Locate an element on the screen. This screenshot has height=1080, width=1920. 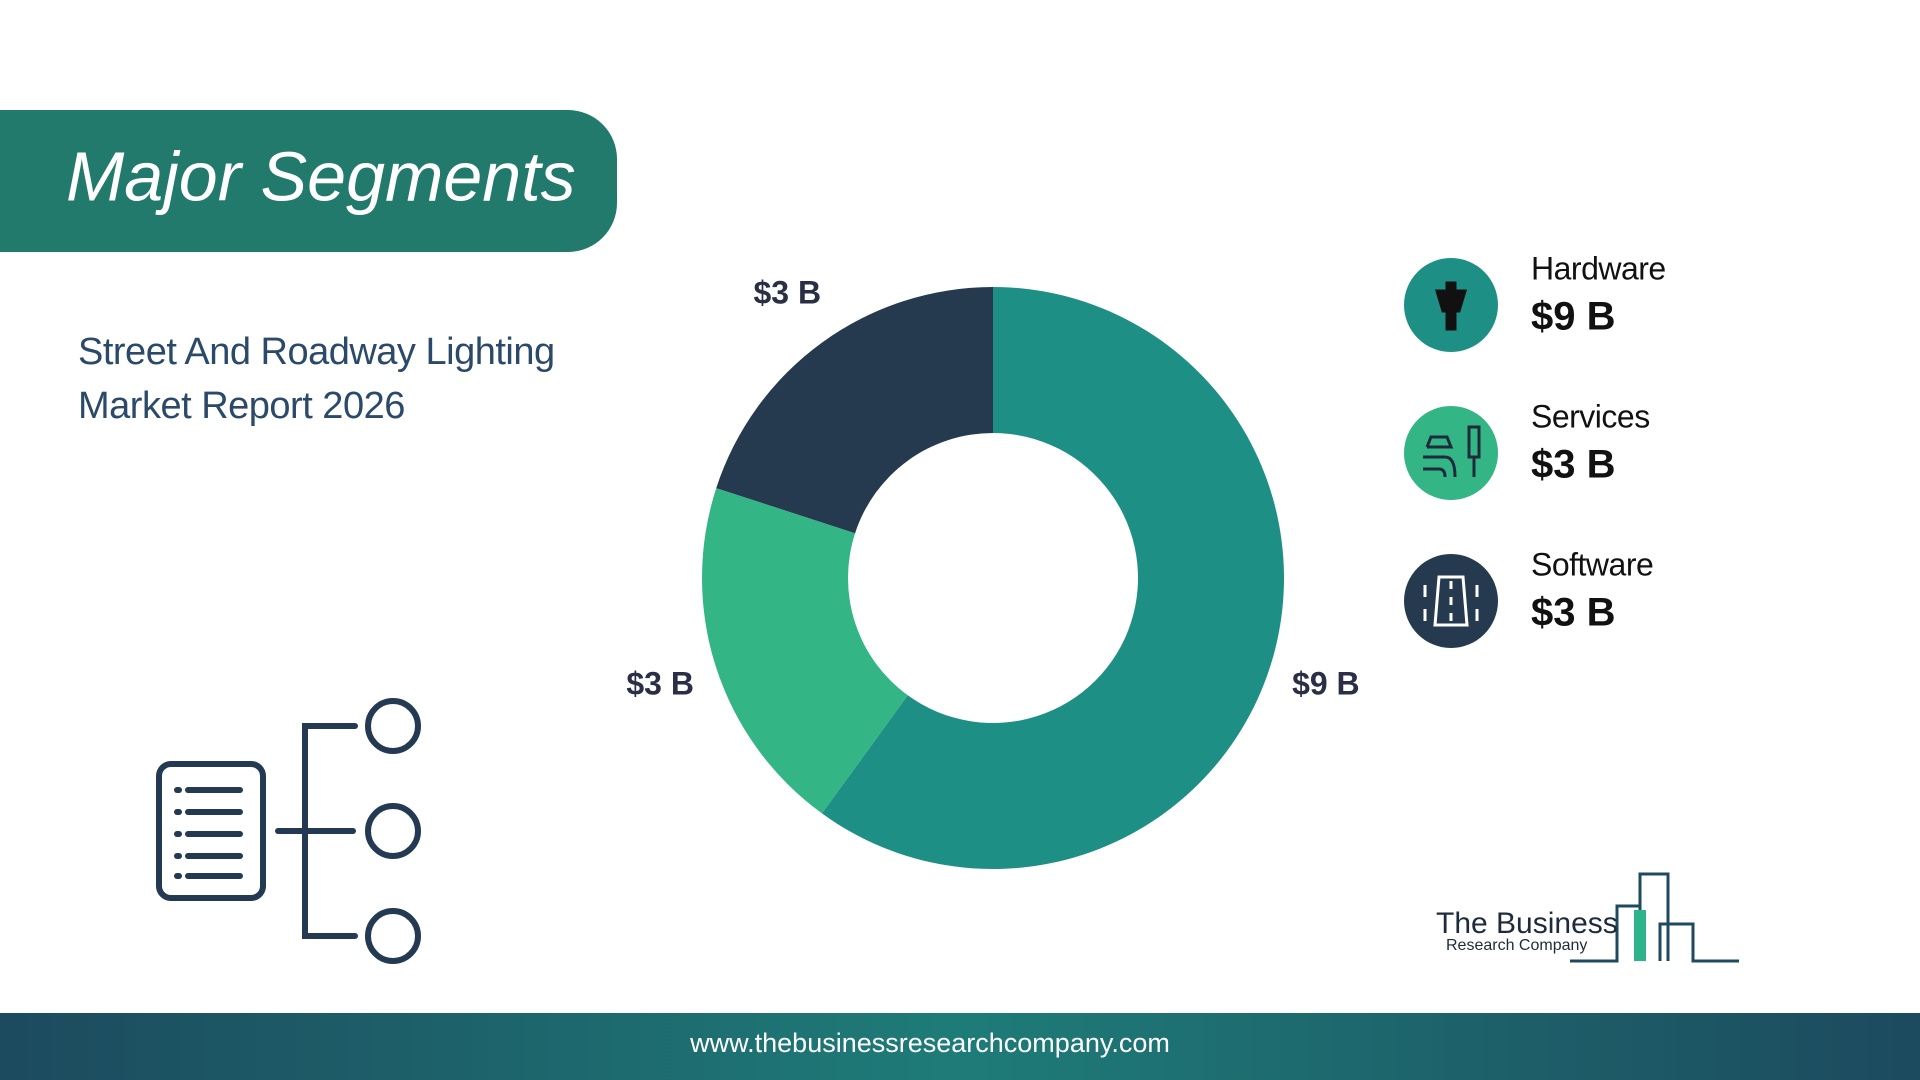
legend-name: Software is located at coordinates (1592, 564).